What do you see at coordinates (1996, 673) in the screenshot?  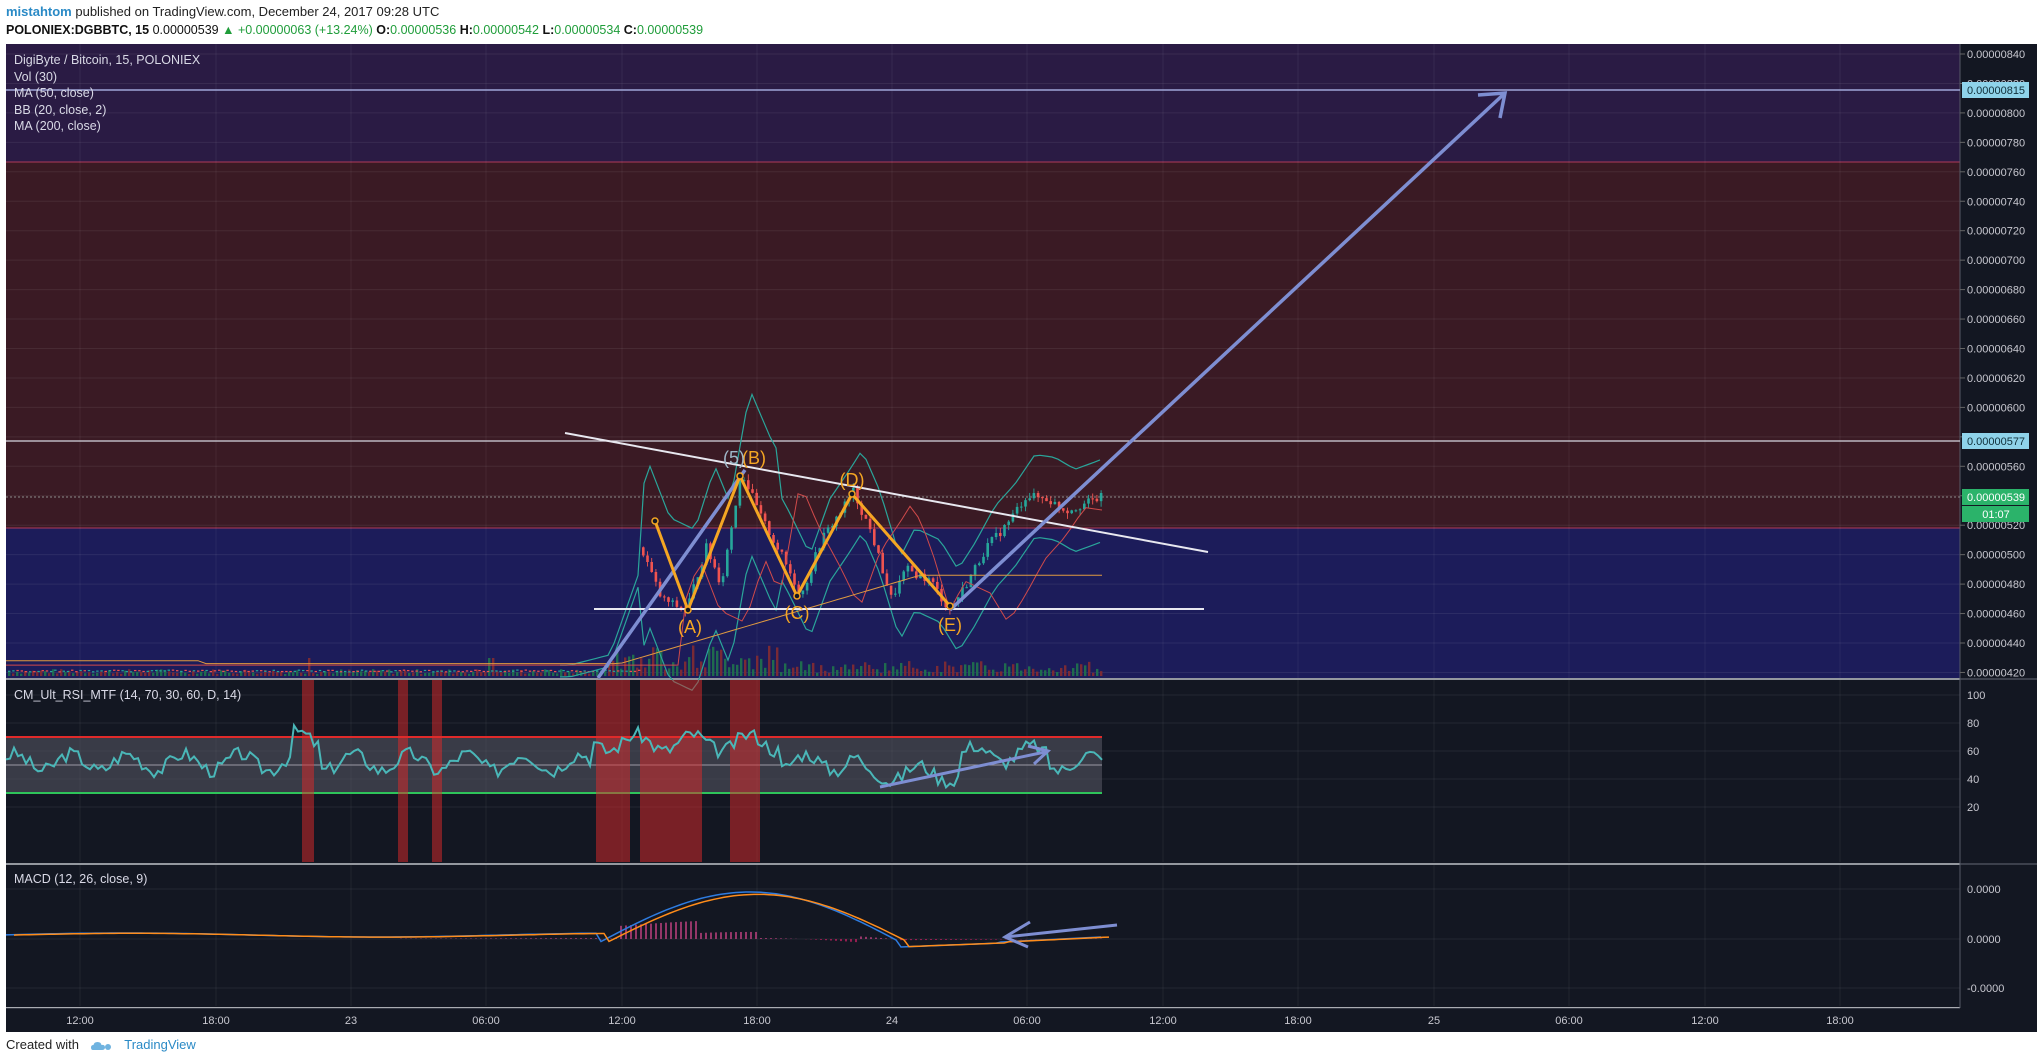 I see `price-tick-label: 0.00000420` at bounding box center [1996, 673].